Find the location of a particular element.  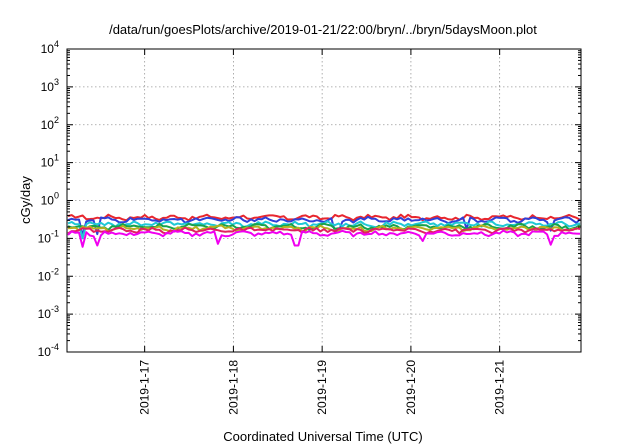

y-tick-label: 10² is located at coordinates (50, 123).